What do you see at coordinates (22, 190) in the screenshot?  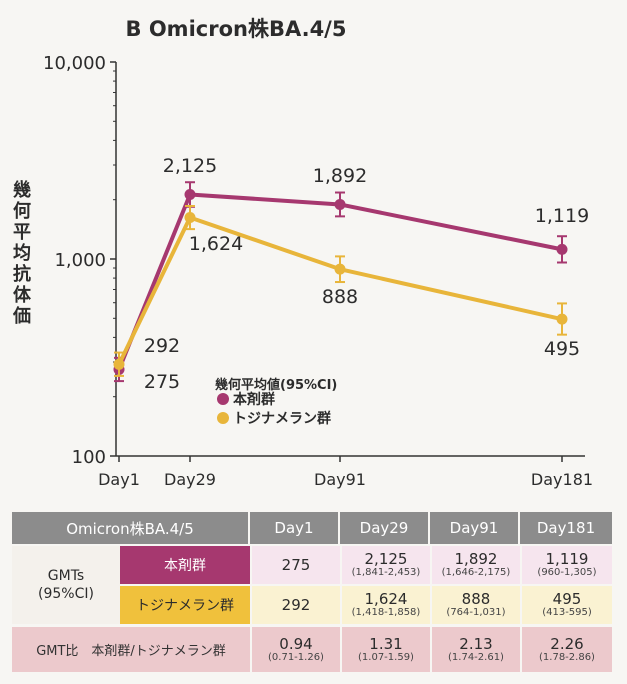 I see `y-axis-label-char: 幾` at bounding box center [22, 190].